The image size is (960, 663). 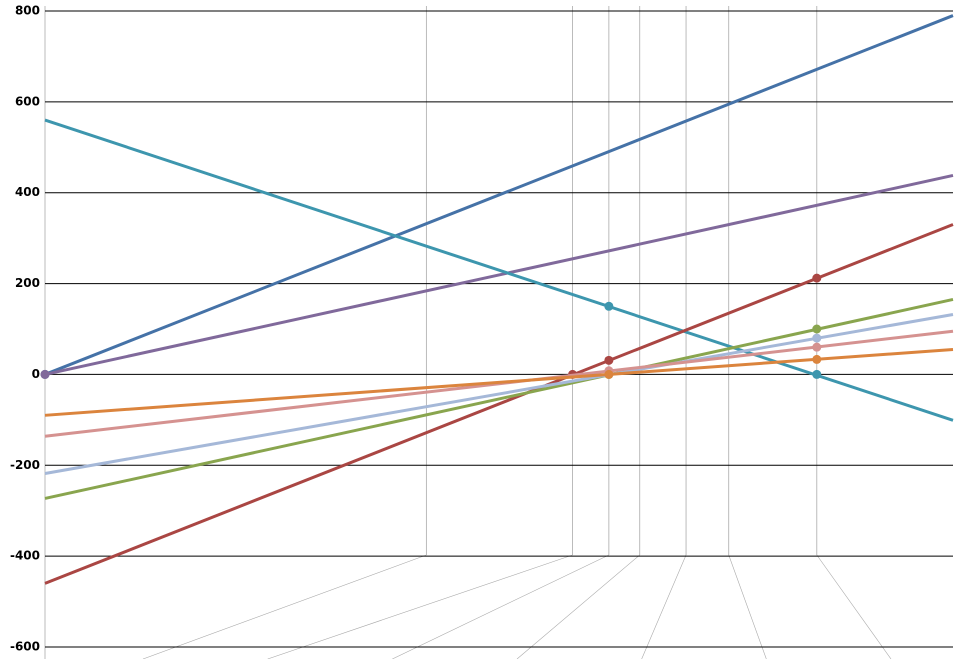 I want to click on y-tick-label: 200, so click(x=27, y=283).